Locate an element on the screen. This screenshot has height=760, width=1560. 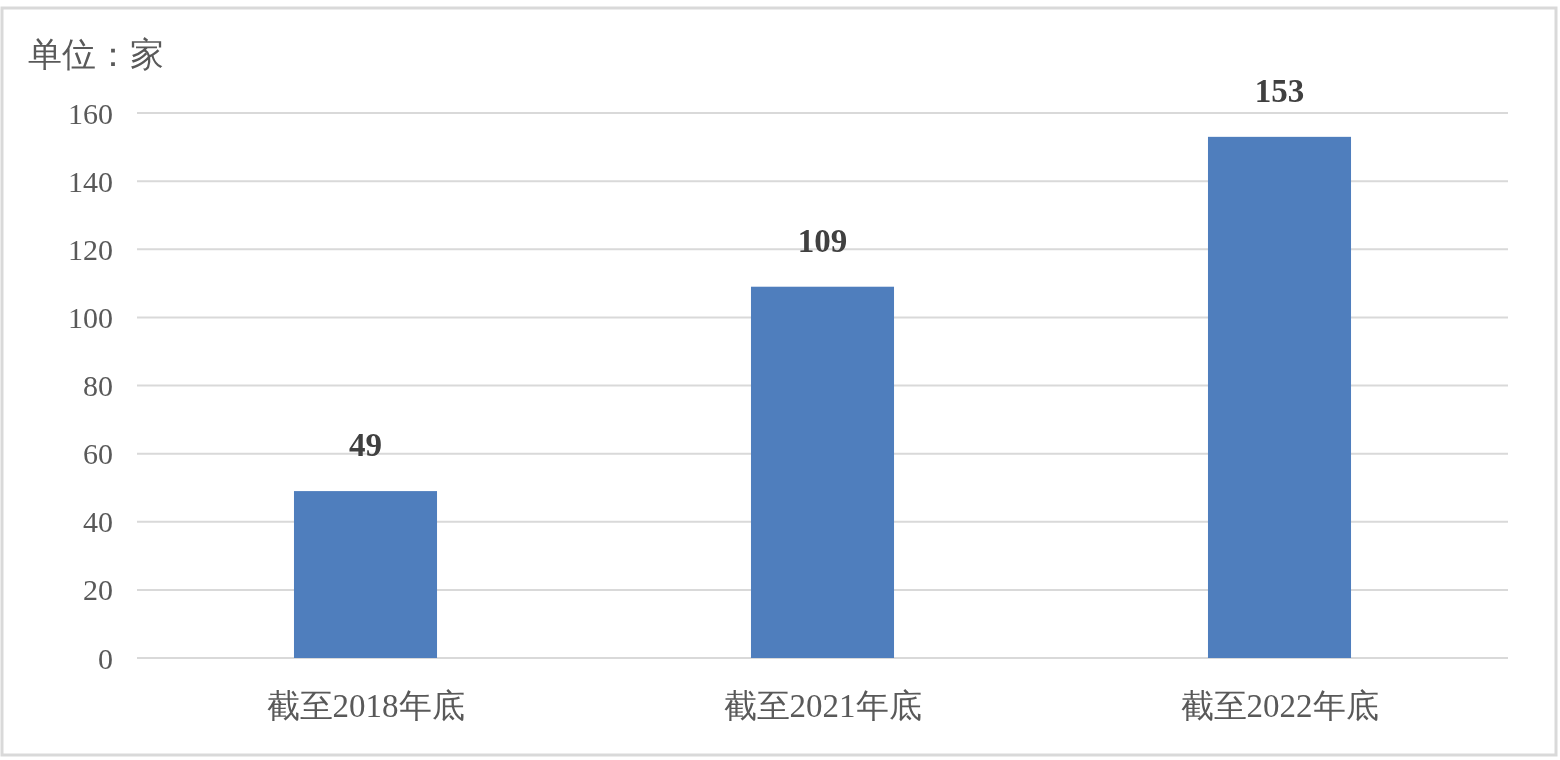
x-tick-label: 截至2018年底 is located at coordinates (365, 706).